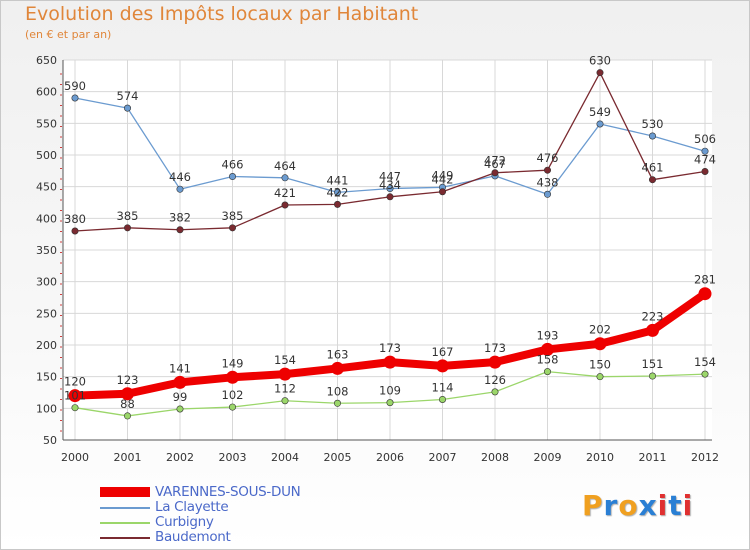 The image size is (750, 550). Describe the element at coordinates (180, 177) in the screenshot. I see `data-label: 446` at that location.